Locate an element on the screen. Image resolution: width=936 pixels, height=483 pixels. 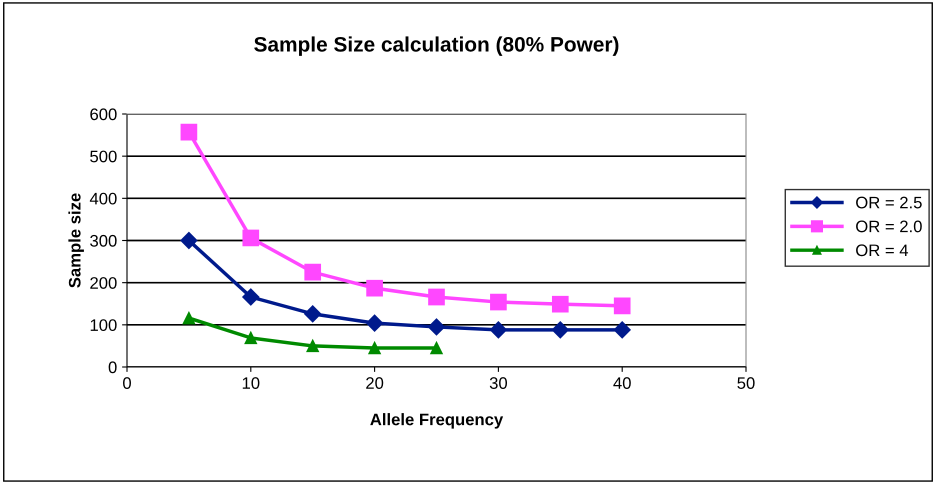
x-tick-label: 0 is located at coordinates (127, 383).